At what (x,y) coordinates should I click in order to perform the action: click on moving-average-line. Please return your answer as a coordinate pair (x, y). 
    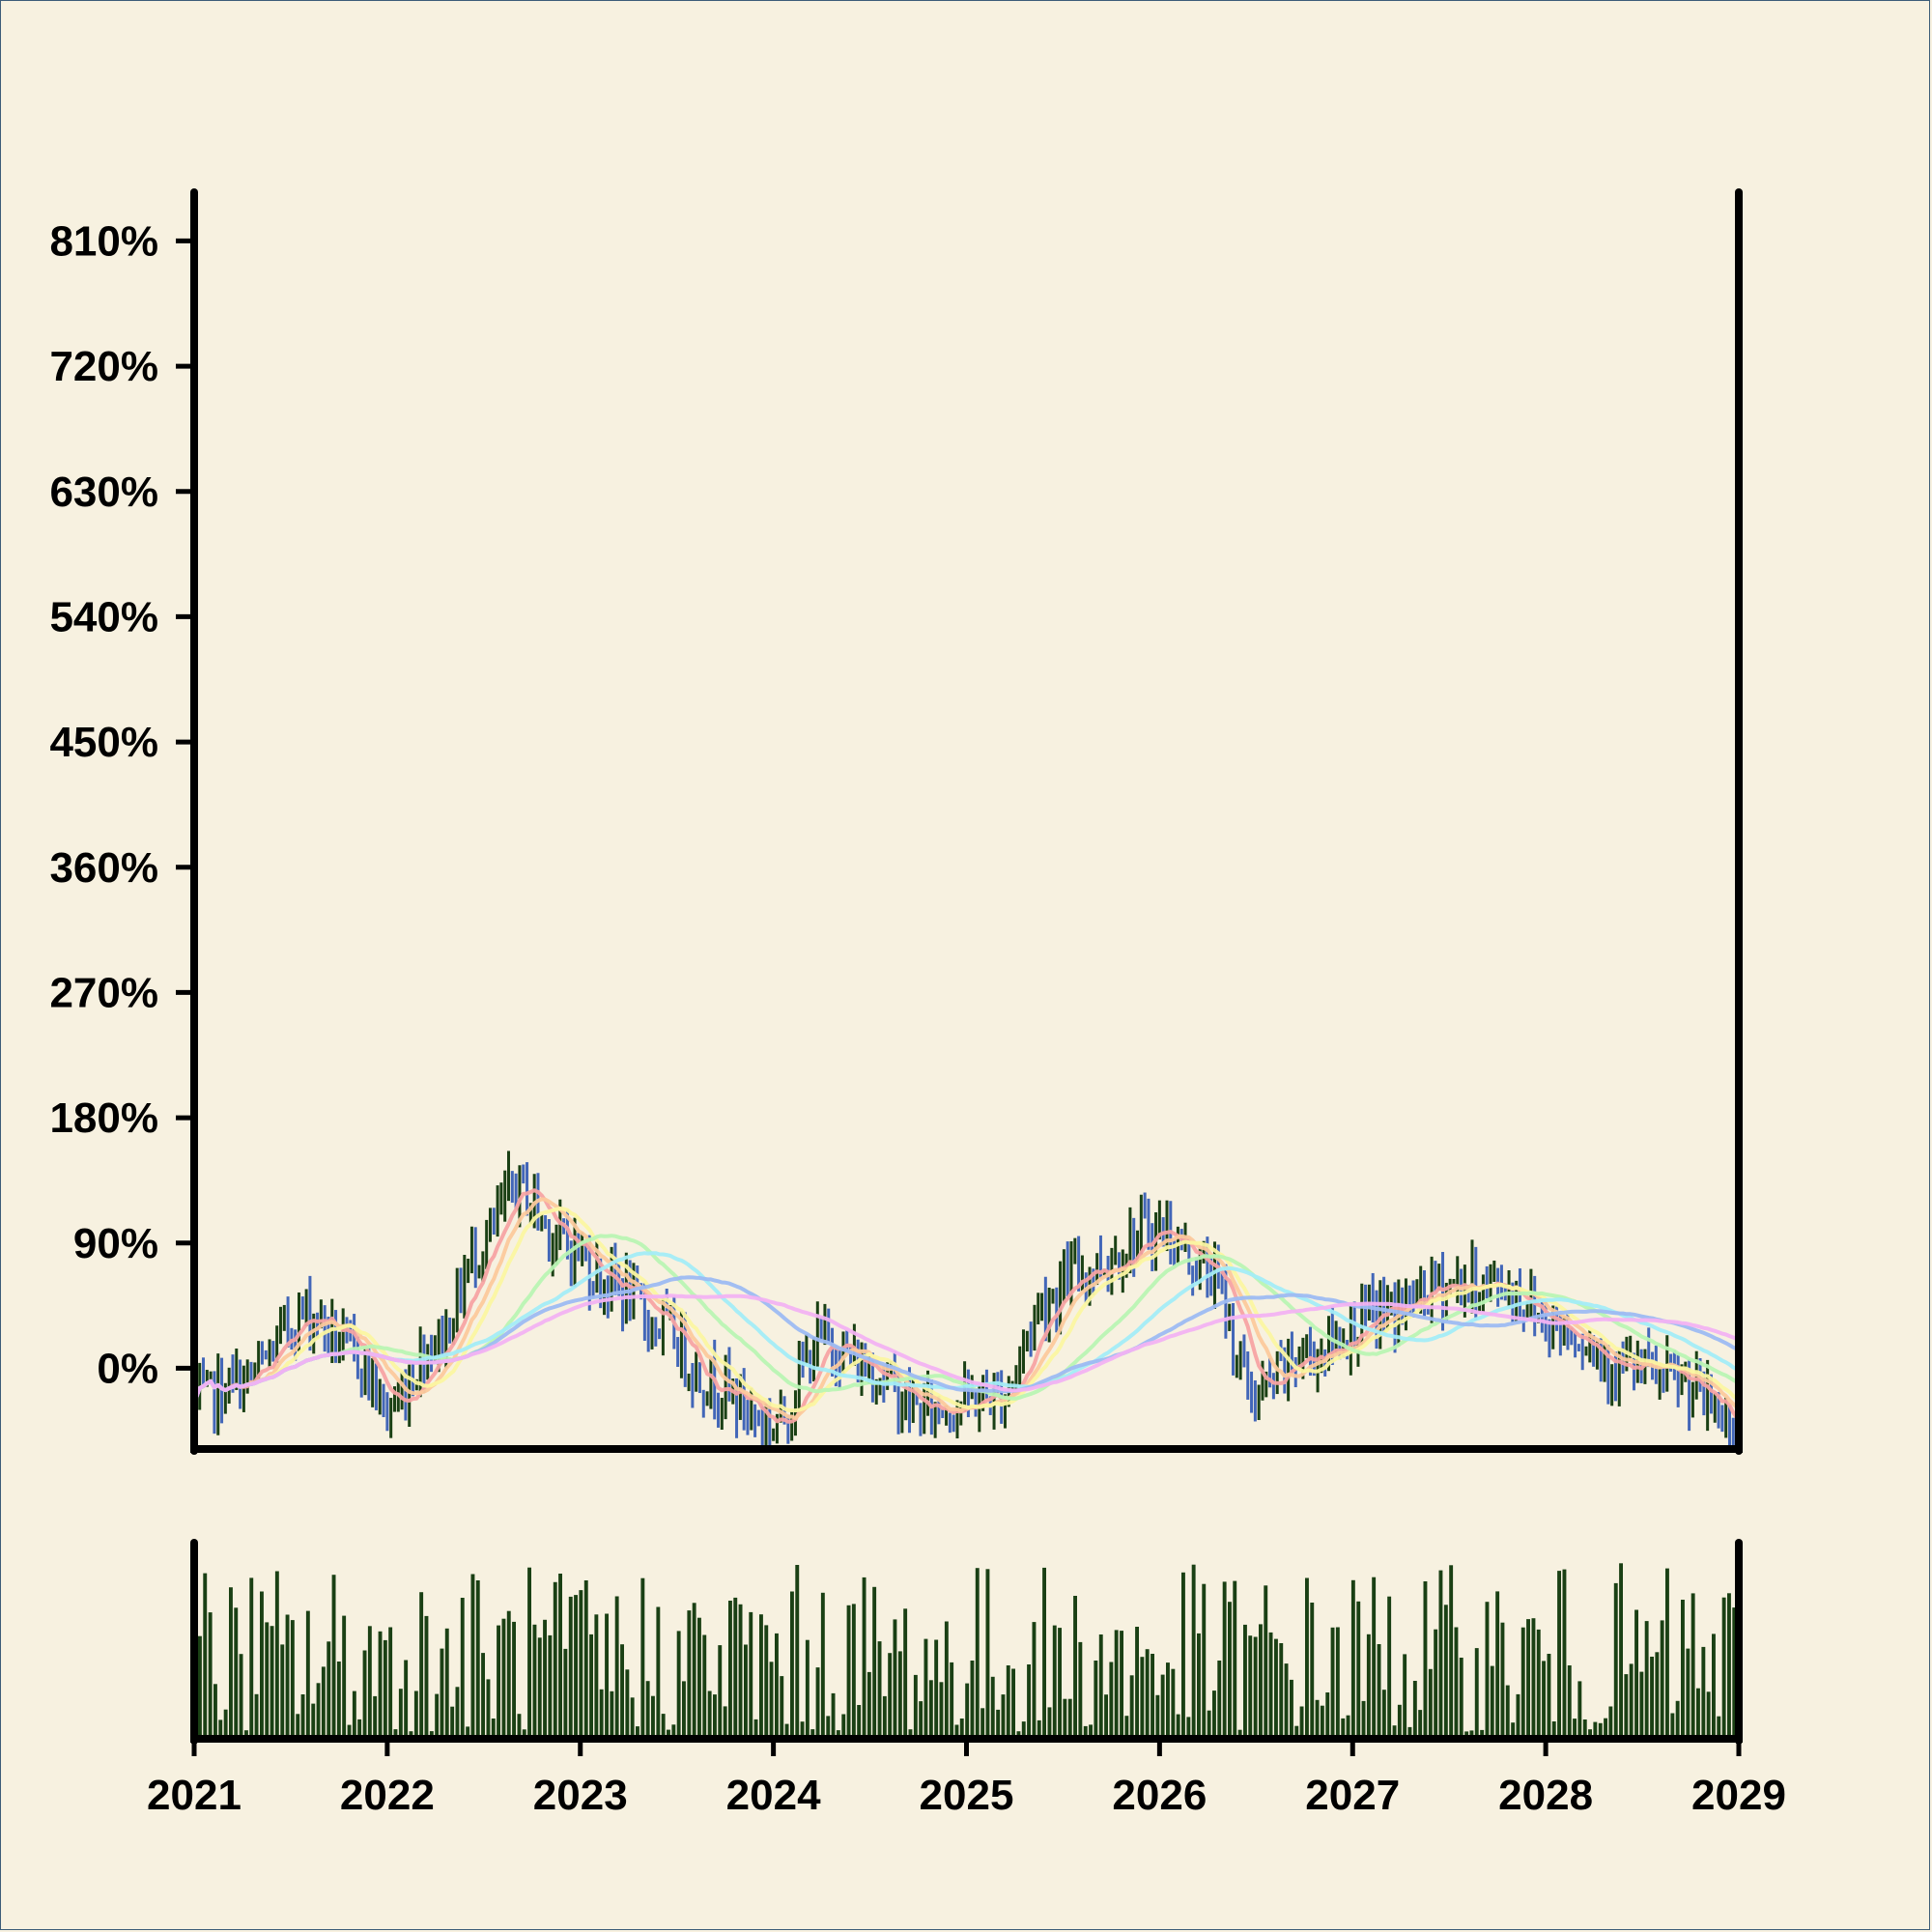
    Looking at the image, I should click on (966, 1346).